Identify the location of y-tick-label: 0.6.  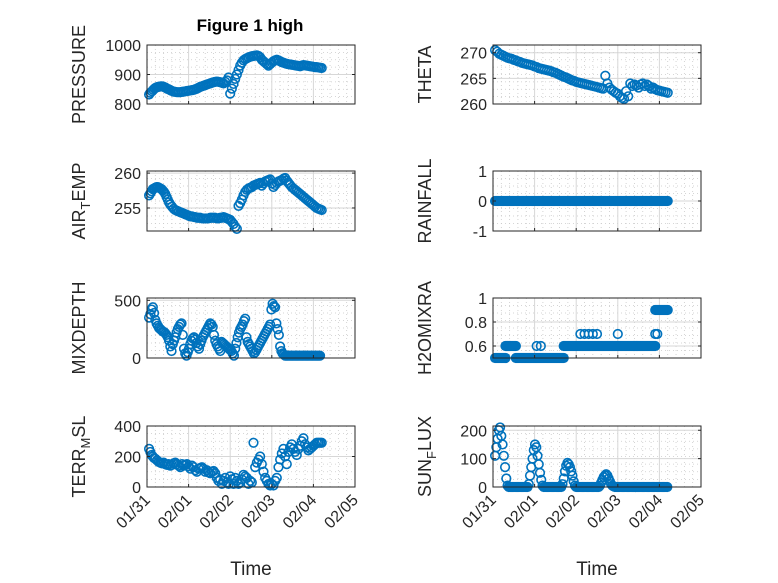
(476, 347).